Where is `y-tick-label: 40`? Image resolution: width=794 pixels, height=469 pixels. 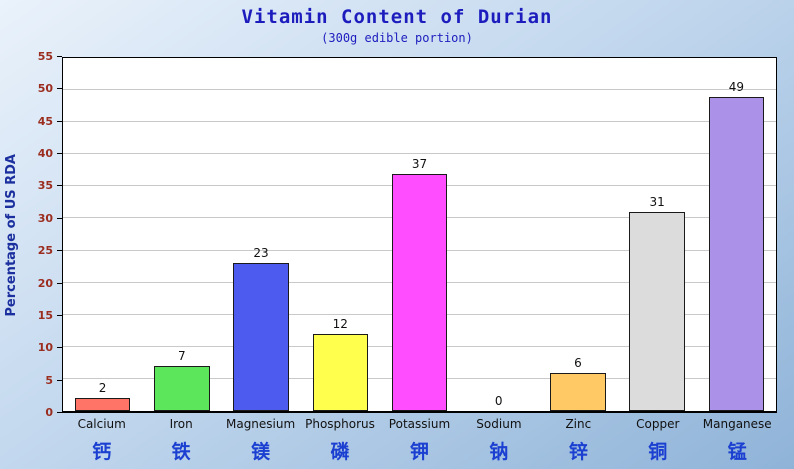 y-tick-label: 40 is located at coordinates (45, 154).